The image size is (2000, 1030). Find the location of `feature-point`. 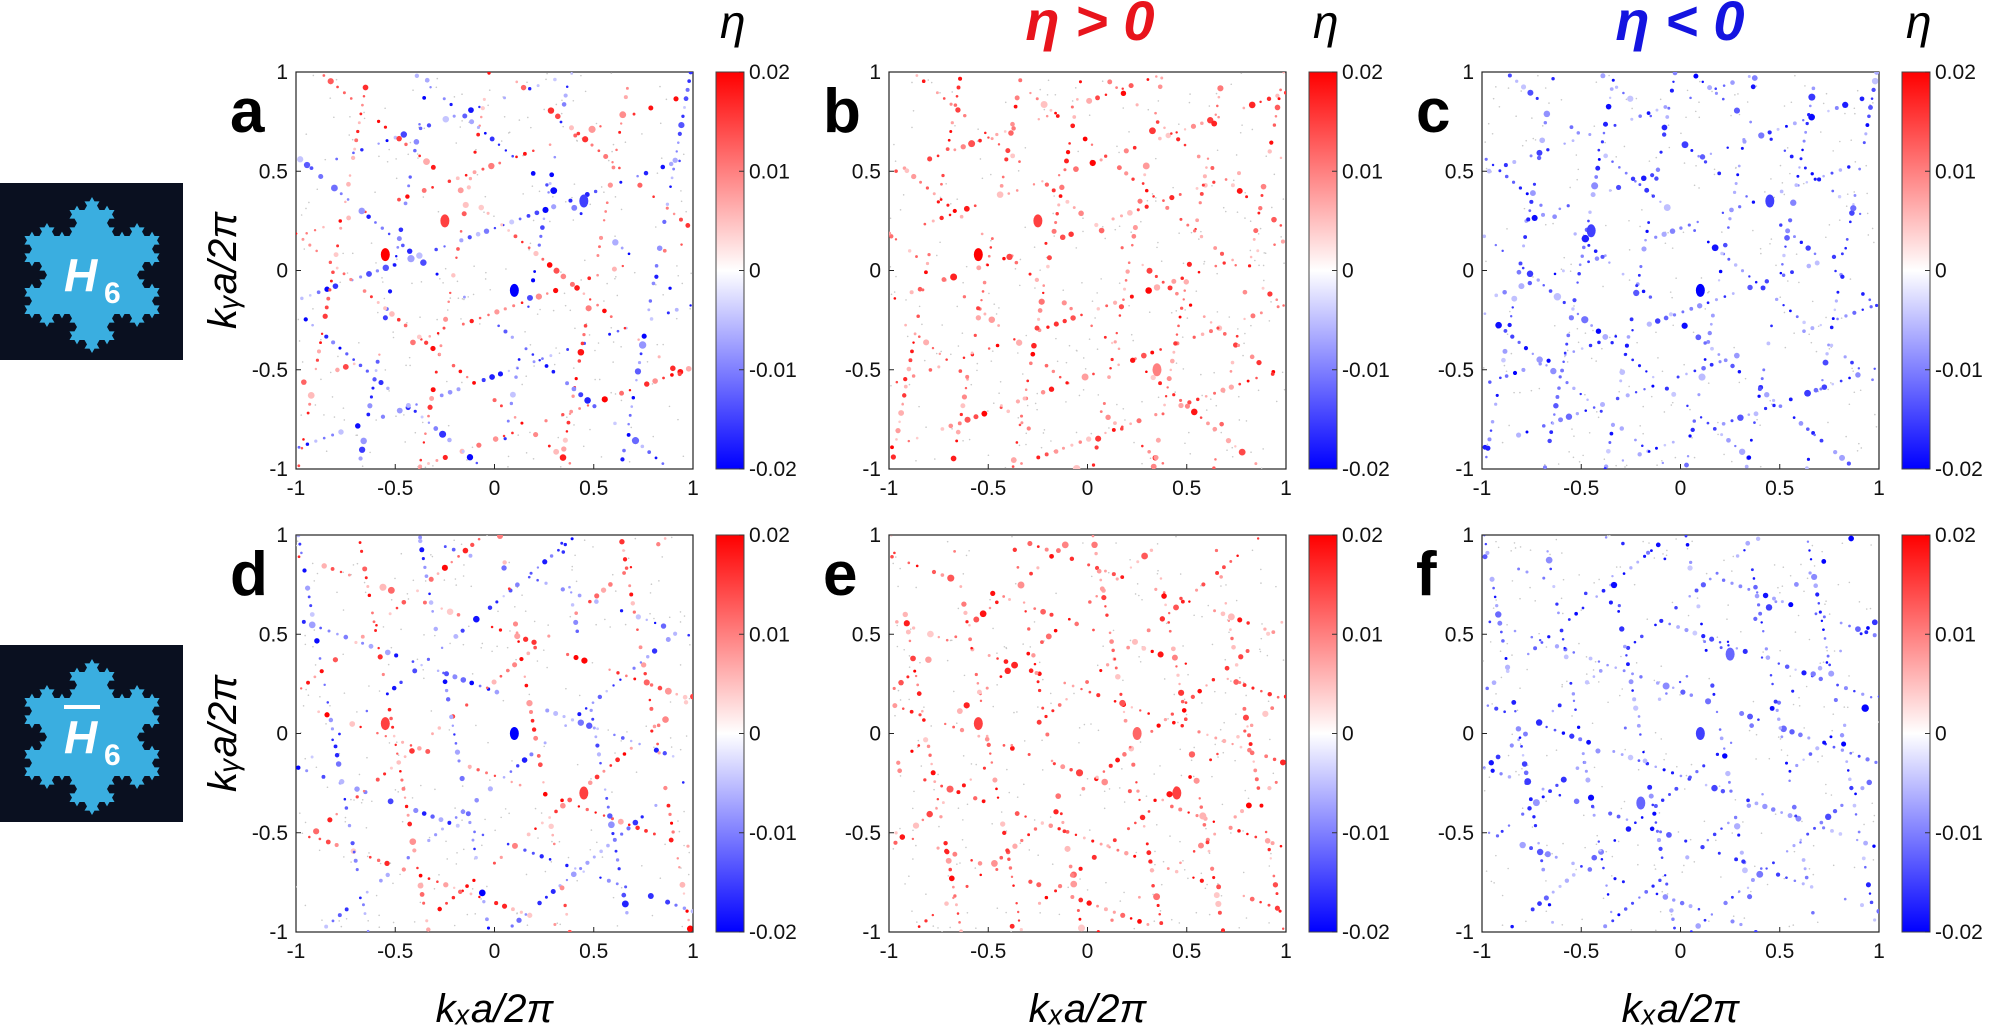

feature-point is located at coordinates (1157, 370).